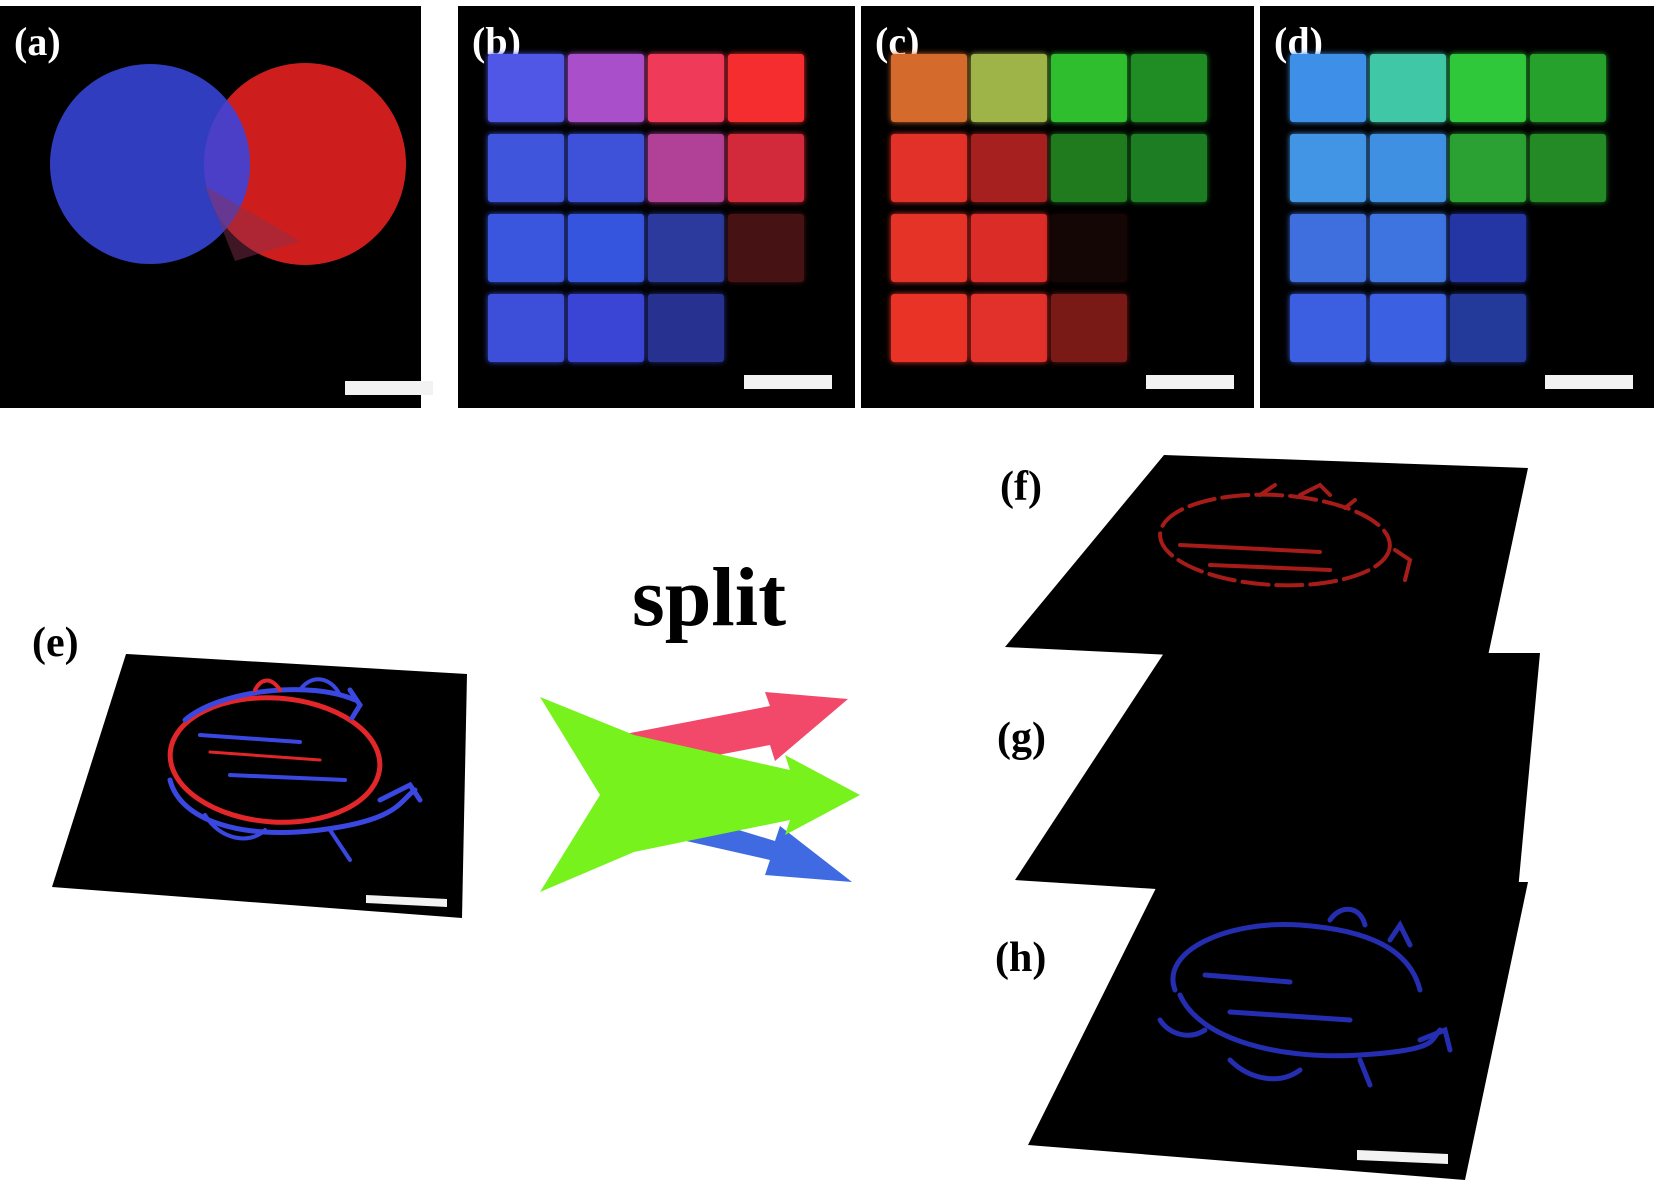 This screenshot has height=1191, width=1658. What do you see at coordinates (1277, 782) in the screenshot?
I see `sheet-g` at bounding box center [1277, 782].